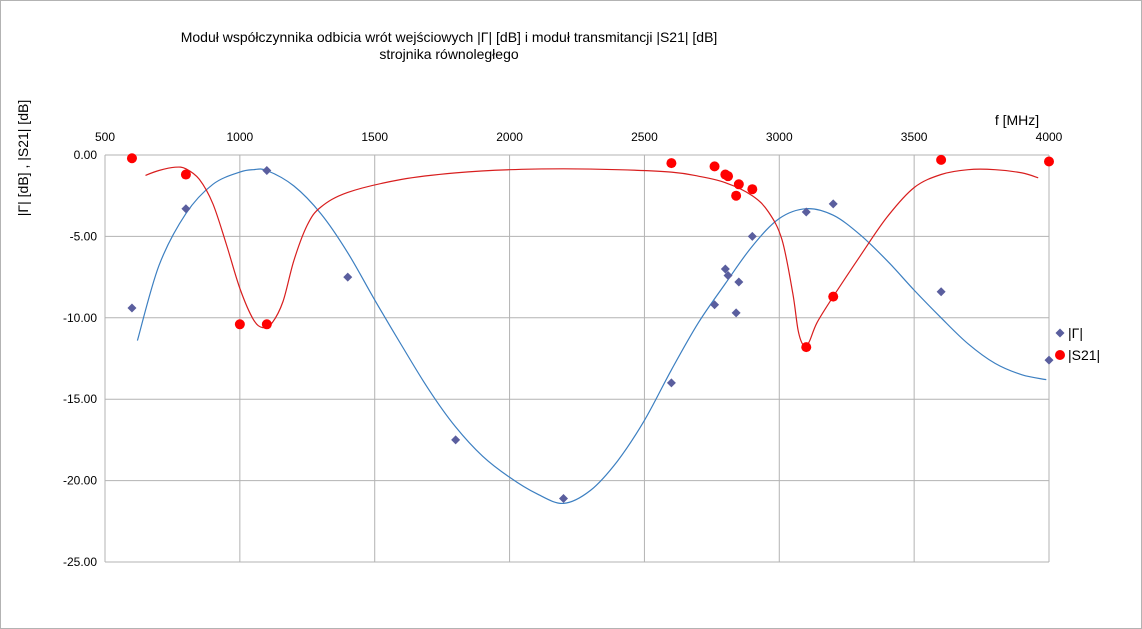 This screenshot has width=1142, height=629. Describe the element at coordinates (1077, 344) in the screenshot. I see `legend: |Γ| |S21|` at that location.